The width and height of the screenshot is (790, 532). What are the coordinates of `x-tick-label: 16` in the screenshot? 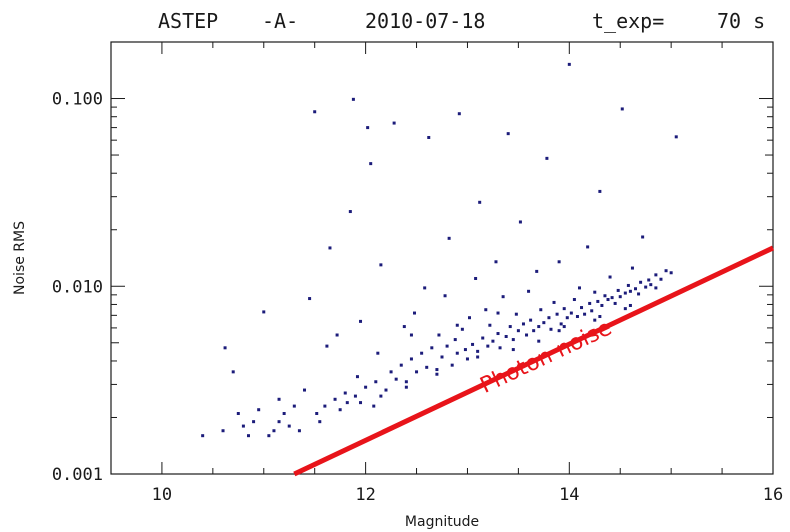 It's located at (773, 495).